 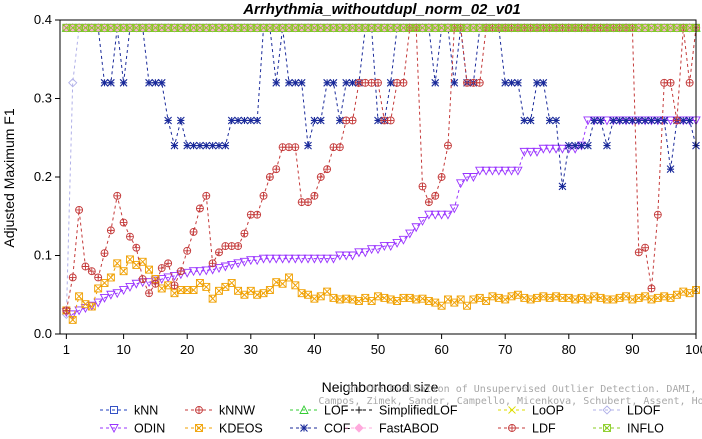 What do you see at coordinates (441, 349) in the screenshot?
I see `x-tick-label: 60` at bounding box center [441, 349].